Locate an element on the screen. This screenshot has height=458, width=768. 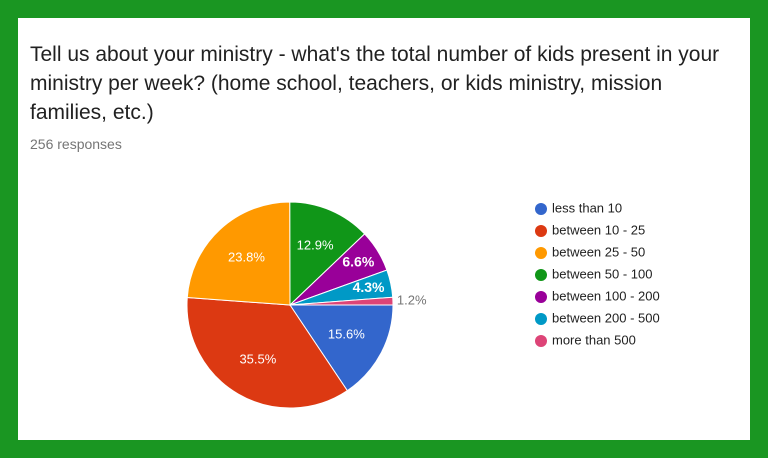
slice-label: 23.8% is located at coordinates (246, 257).